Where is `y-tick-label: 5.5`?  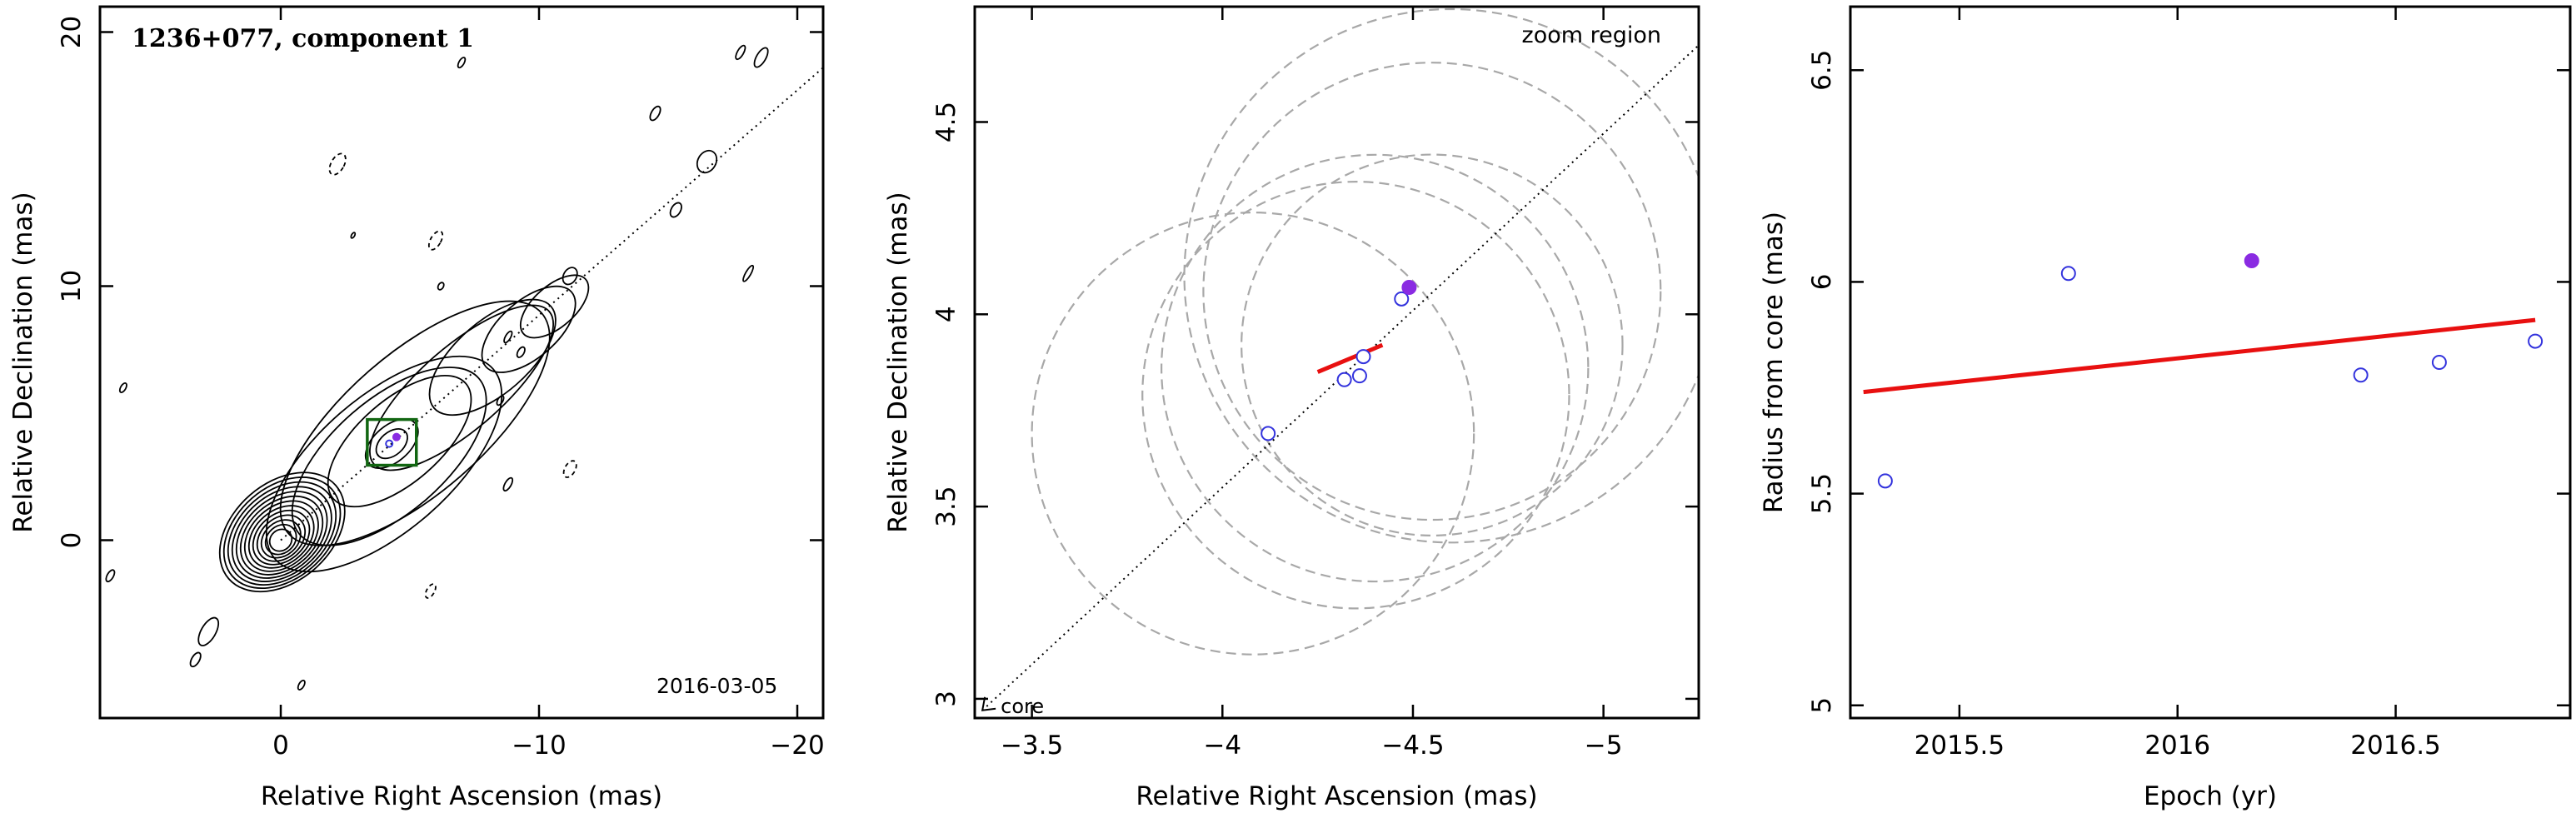 y-tick-label: 5.5 is located at coordinates (1822, 493).